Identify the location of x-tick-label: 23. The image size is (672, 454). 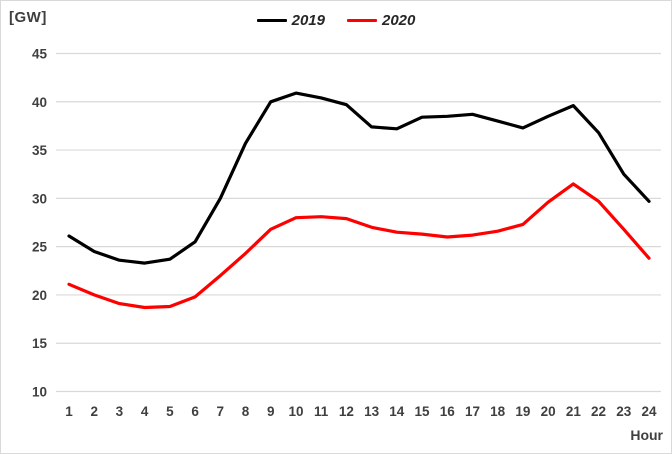
(624, 411).